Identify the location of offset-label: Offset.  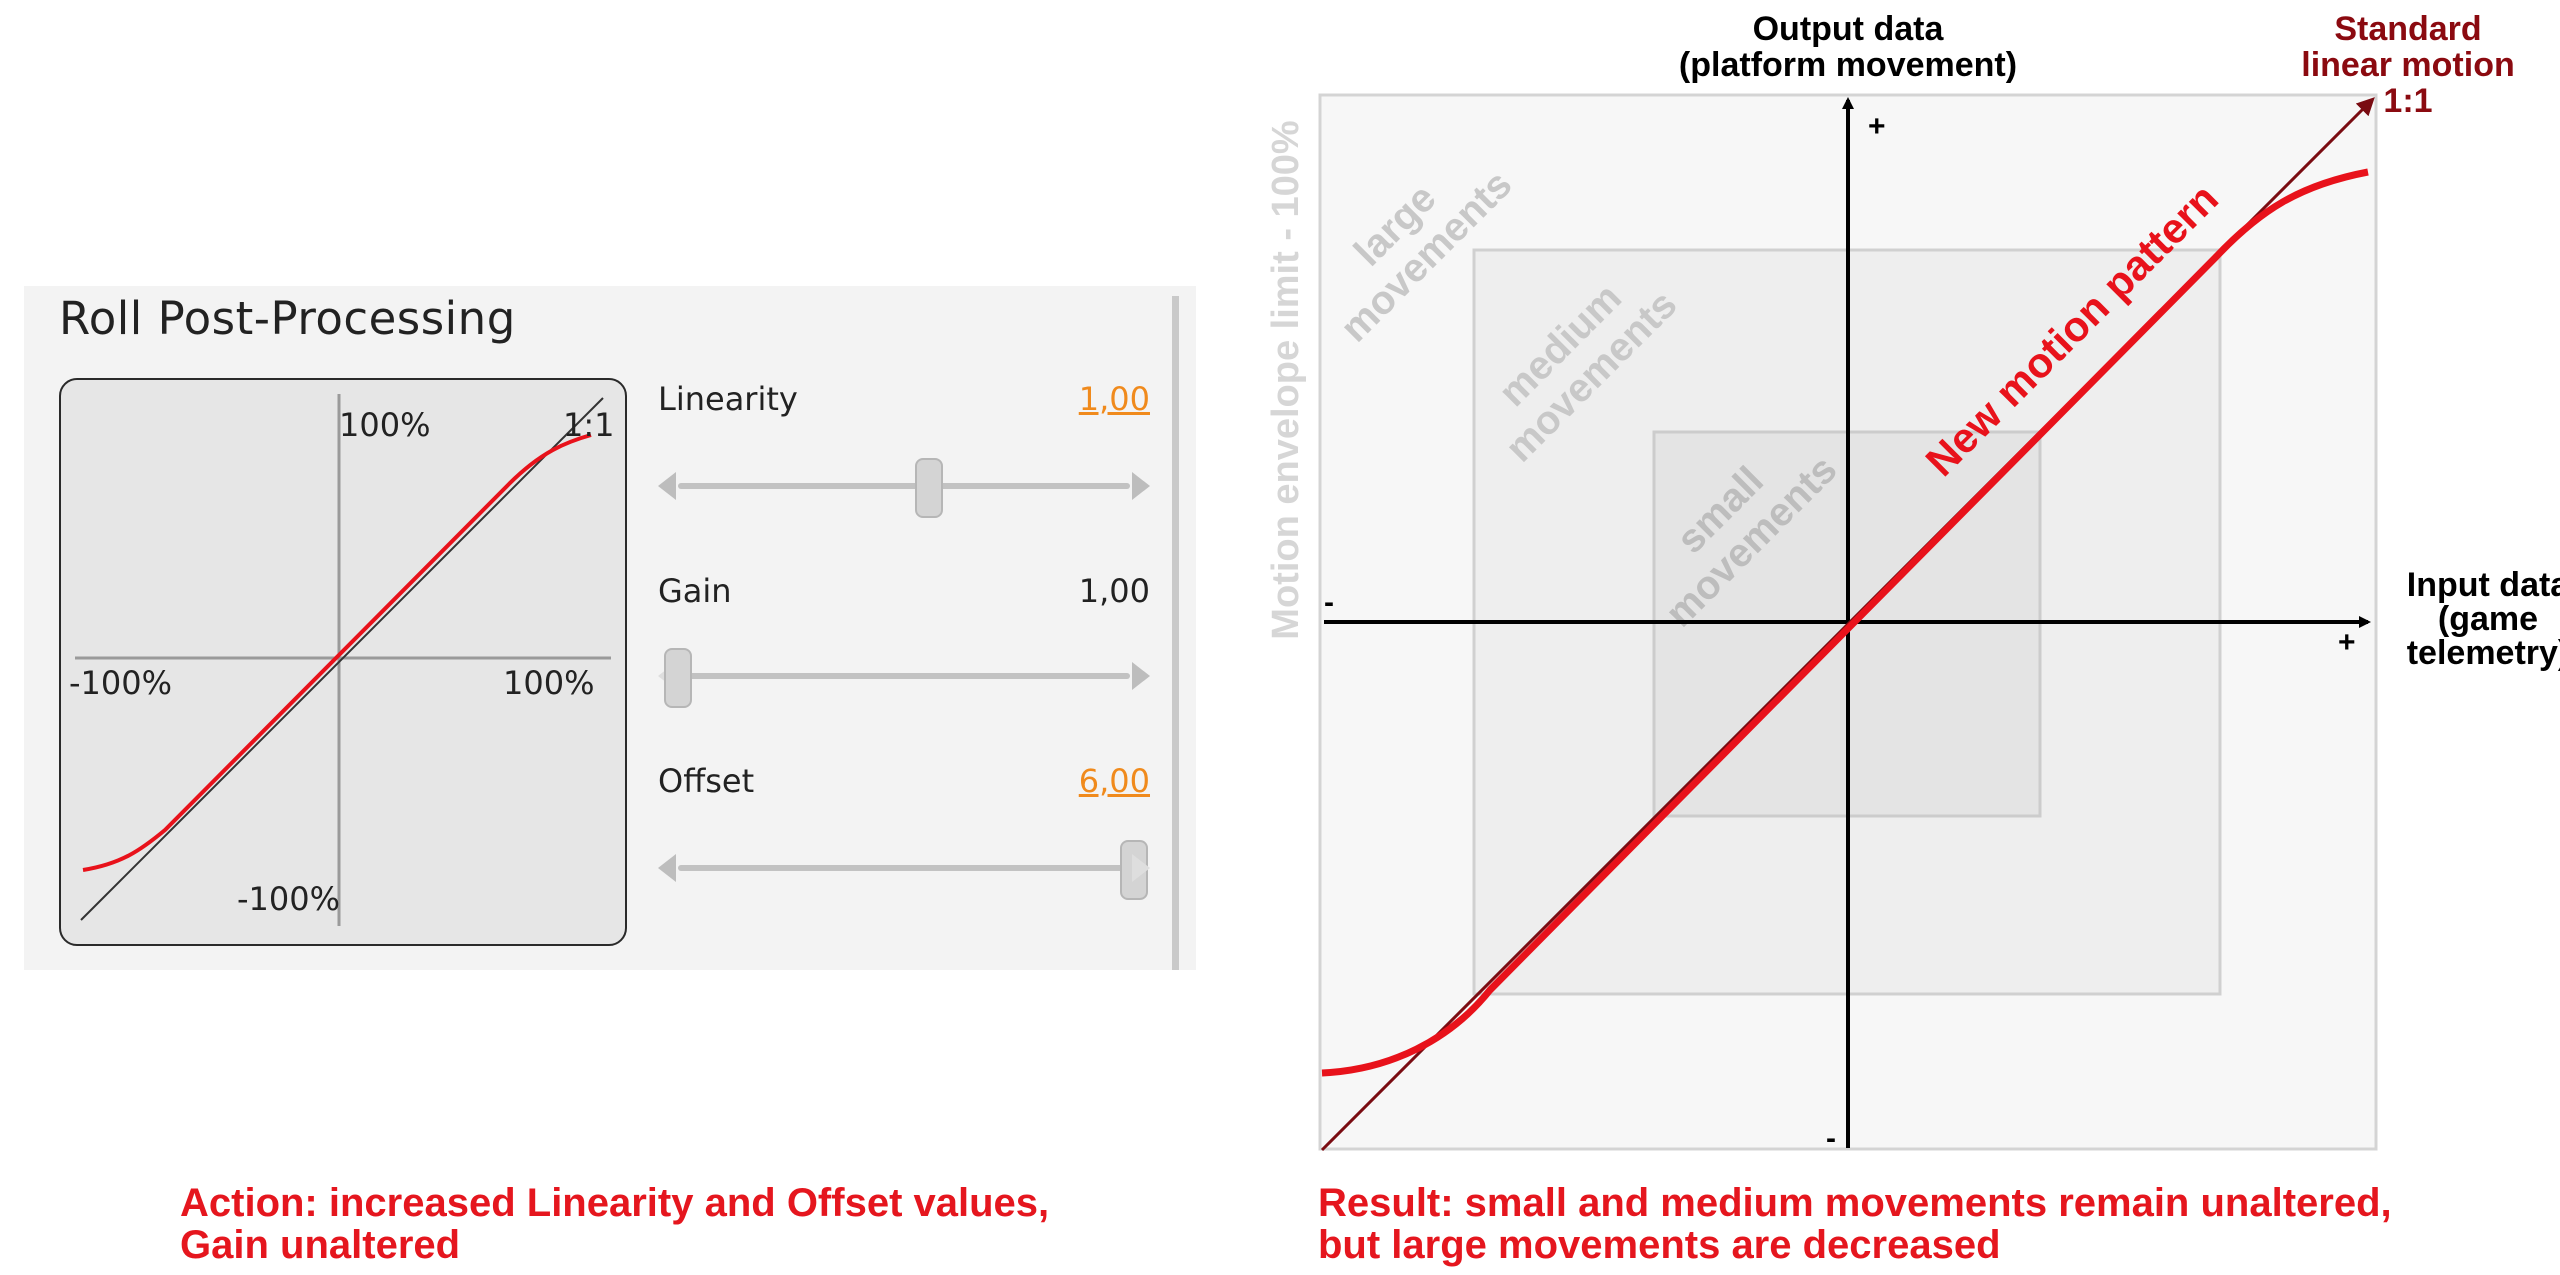
(706, 781).